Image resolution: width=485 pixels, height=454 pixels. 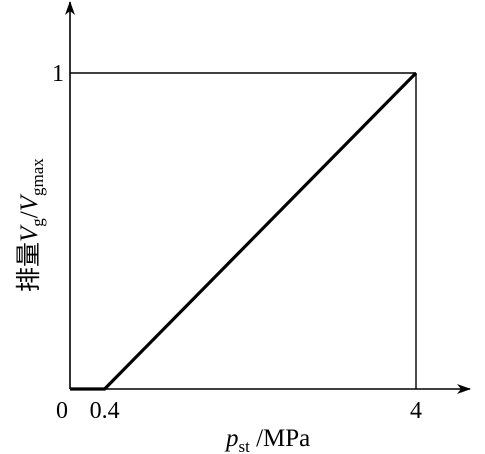 I want to click on y-axis-label-sub1: g, so click(x=37, y=222).